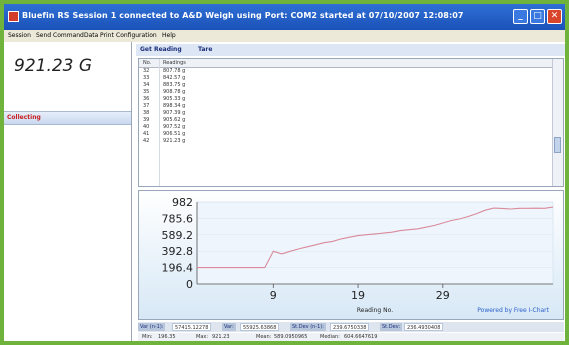  I want to click on collecting-status-bar: Collecting, so click(67, 118).